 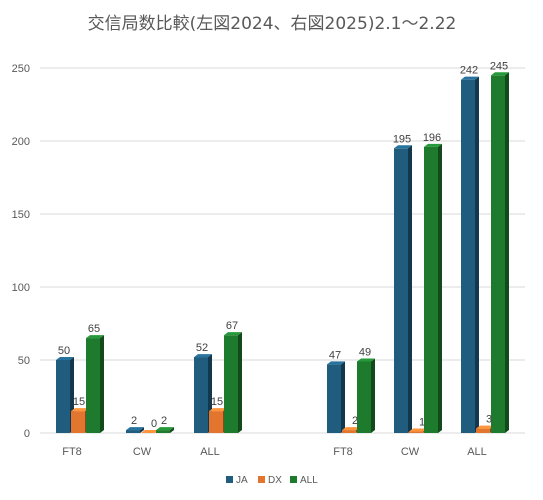 What do you see at coordinates (94, 329) in the screenshot?
I see `data-label: 65` at bounding box center [94, 329].